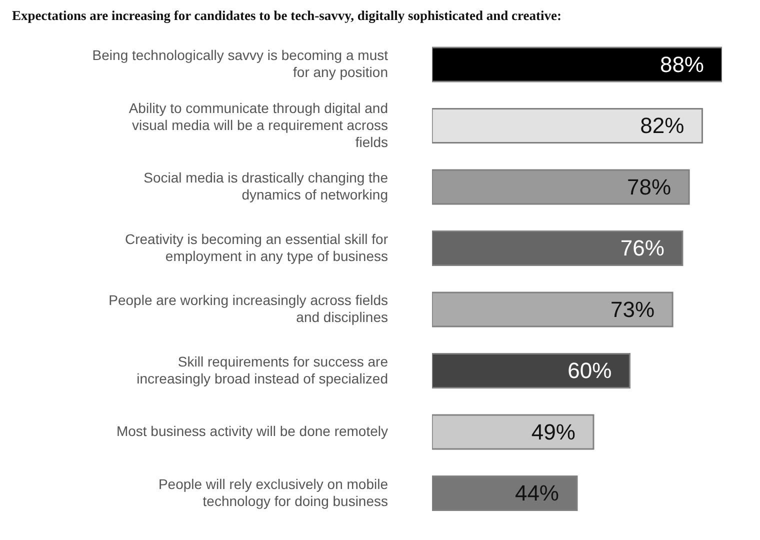  I want to click on y-tick-label: Skill requirements for success are increasingly broad instead of specialized, so click(262, 369).